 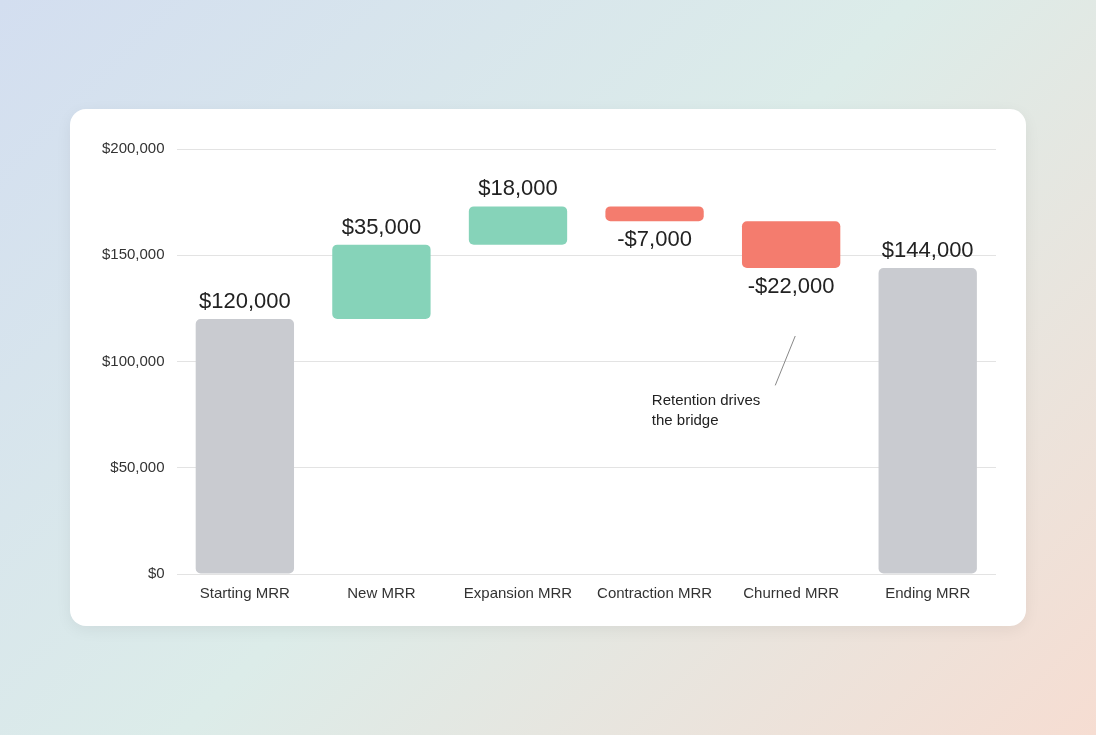 I want to click on y-tick-label: $200,000, so click(x=133, y=148).